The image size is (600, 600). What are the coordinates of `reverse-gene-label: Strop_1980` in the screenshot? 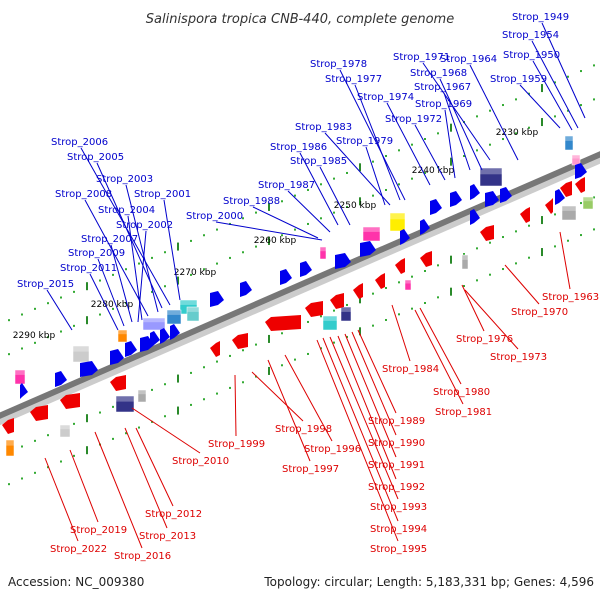 It's located at (461, 392).